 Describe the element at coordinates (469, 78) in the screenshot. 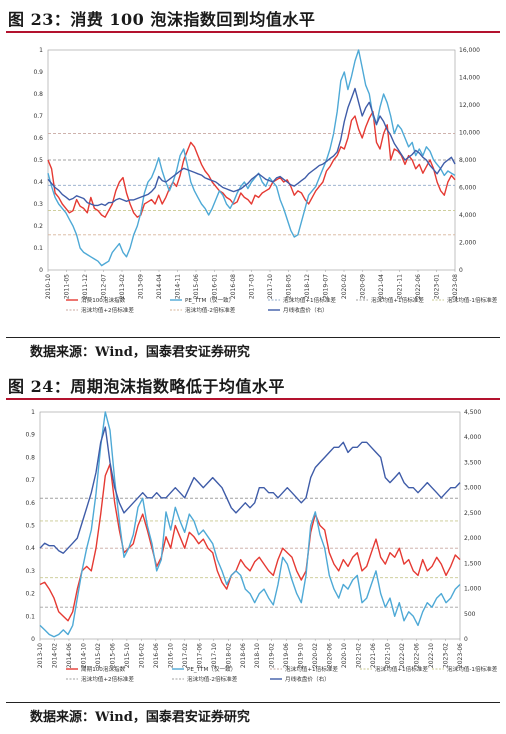

I see `y-right-tick-label: 14,000` at that location.